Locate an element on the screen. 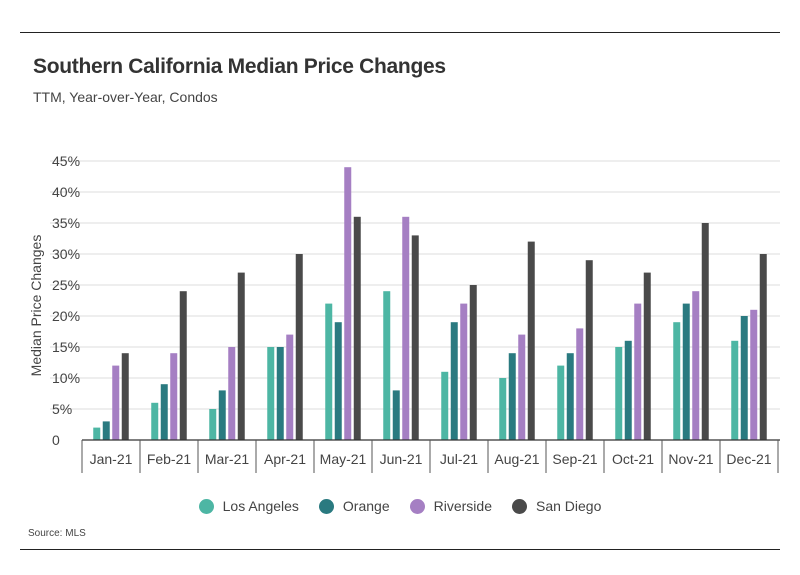 Image resolution: width=800 pixels, height=575 pixels. y-tick-label: 0 is located at coordinates (56, 440).